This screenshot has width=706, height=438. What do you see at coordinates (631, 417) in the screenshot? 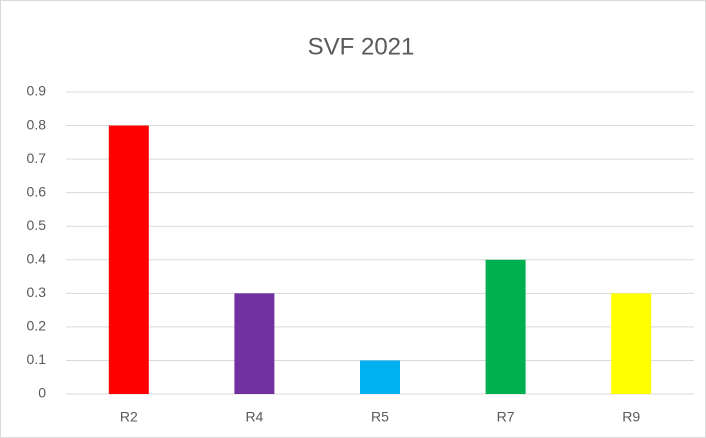
I see `x-tick-label: R9` at bounding box center [631, 417].